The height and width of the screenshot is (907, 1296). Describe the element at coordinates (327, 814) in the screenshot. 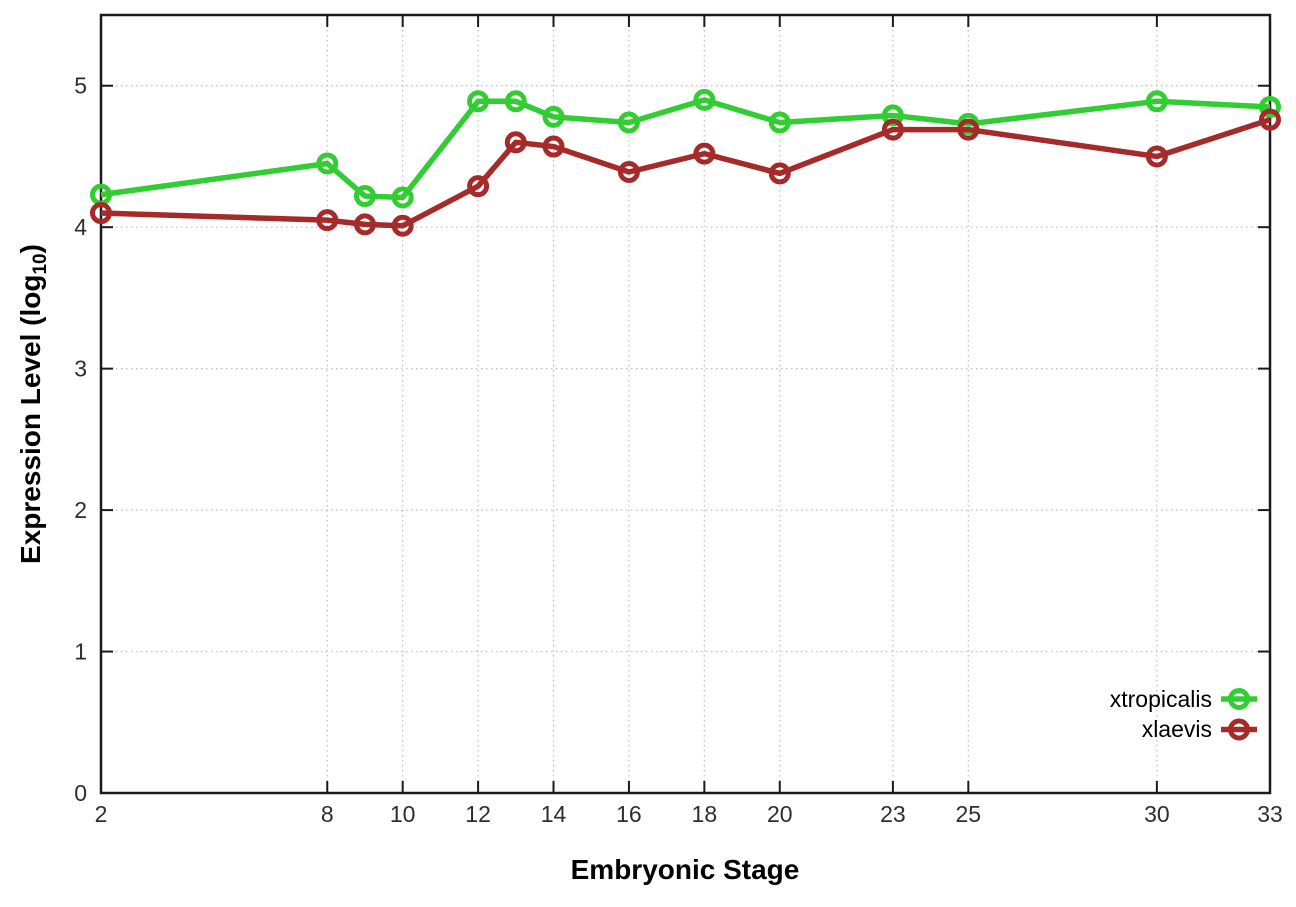

I see `x-tick-label: 8` at that location.